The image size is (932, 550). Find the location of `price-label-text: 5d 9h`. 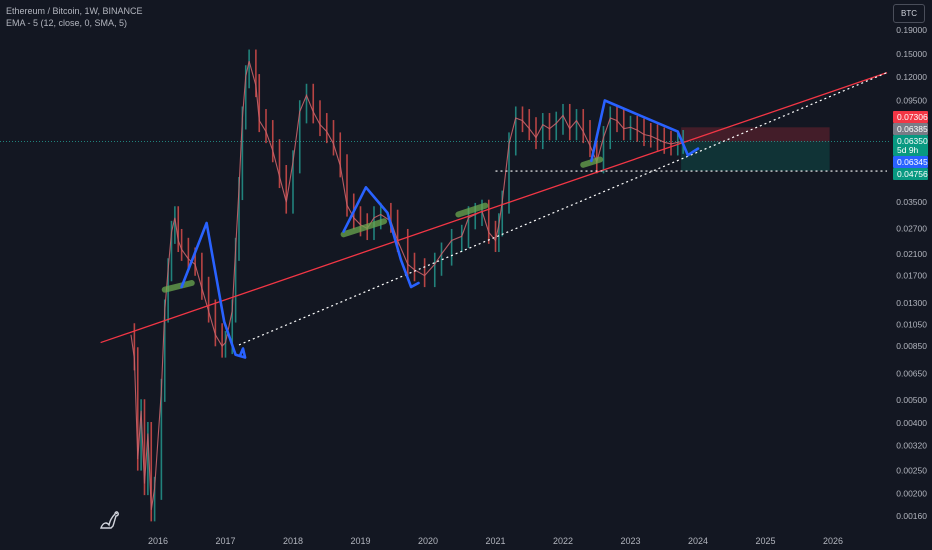

price-label-text: 5d 9h is located at coordinates (908, 150).